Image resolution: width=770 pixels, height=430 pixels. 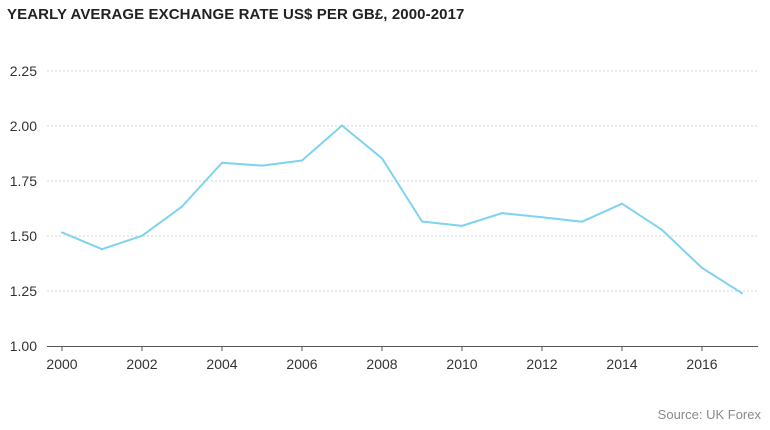 What do you see at coordinates (61, 364) in the screenshot?
I see `x-tick-label: 2000` at bounding box center [61, 364].